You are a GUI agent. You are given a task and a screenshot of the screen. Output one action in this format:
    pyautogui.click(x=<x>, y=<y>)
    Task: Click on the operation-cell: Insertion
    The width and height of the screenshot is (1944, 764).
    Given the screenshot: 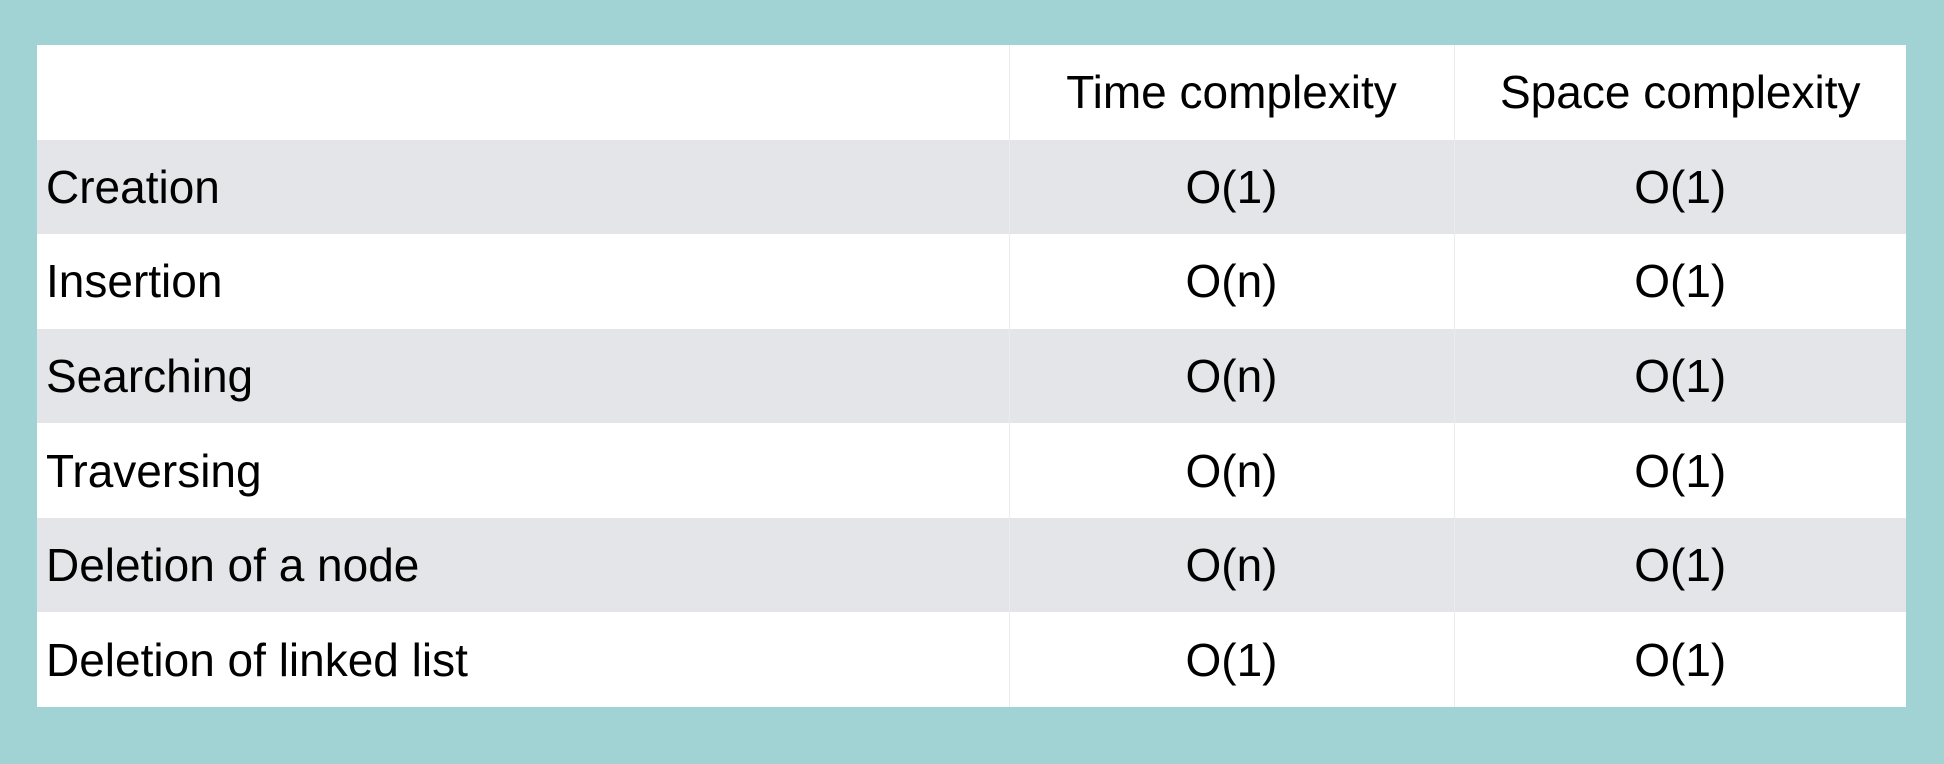 What is the action you would take?
    pyautogui.click(x=134, y=281)
    